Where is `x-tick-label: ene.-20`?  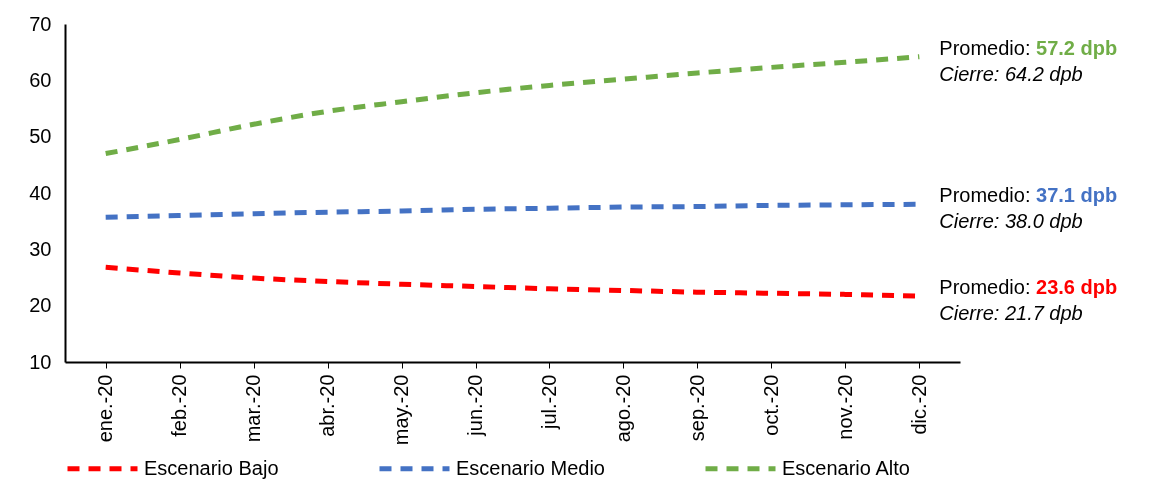
x-tick-label: ene.-20 is located at coordinates (105, 408).